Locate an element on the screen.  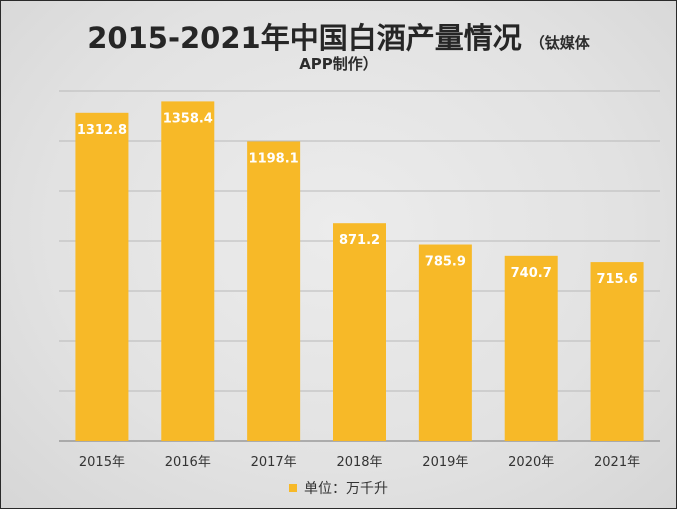
x-tick-label-1: 2016年 is located at coordinates (188, 462).